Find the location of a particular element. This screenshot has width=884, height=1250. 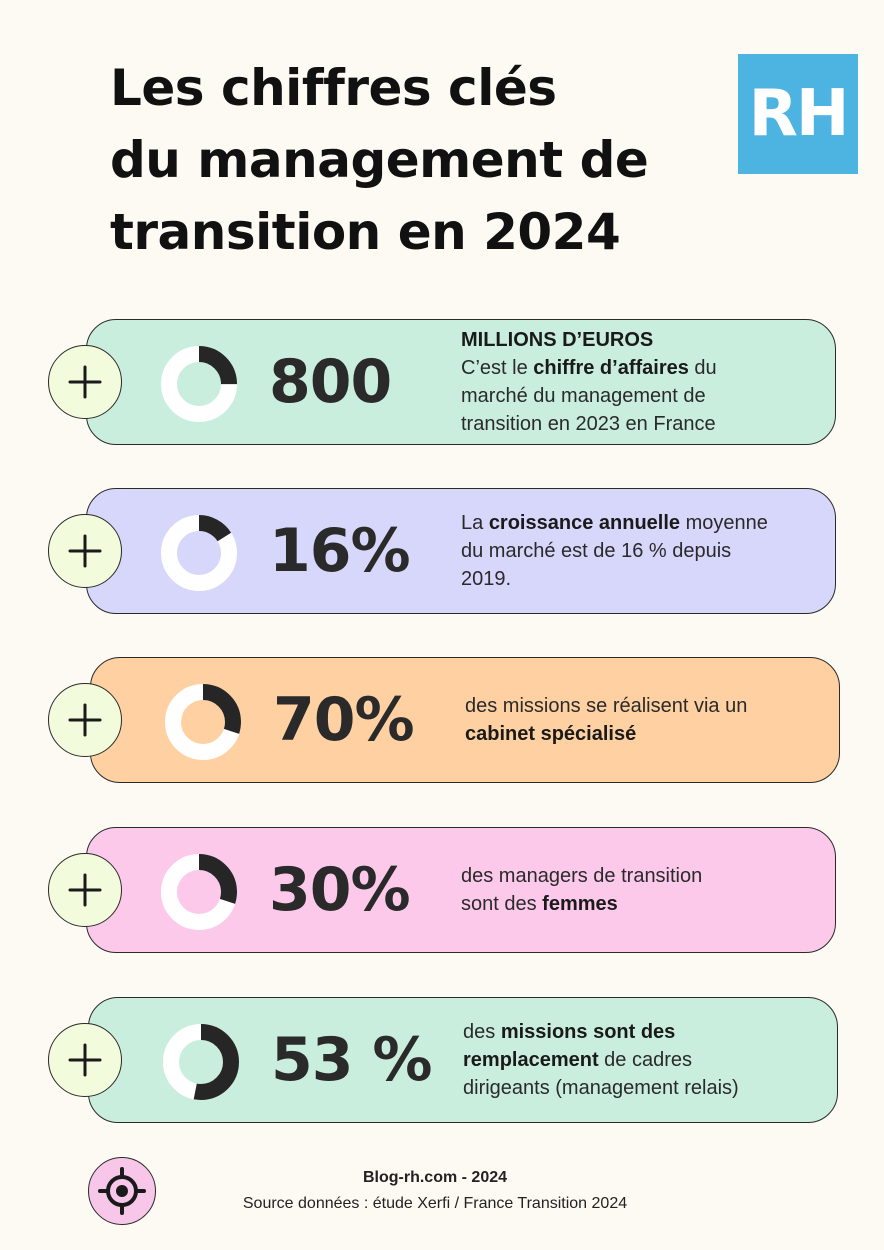

emphasis-text: MILLIONS D’EUROS is located at coordinates (557, 340).